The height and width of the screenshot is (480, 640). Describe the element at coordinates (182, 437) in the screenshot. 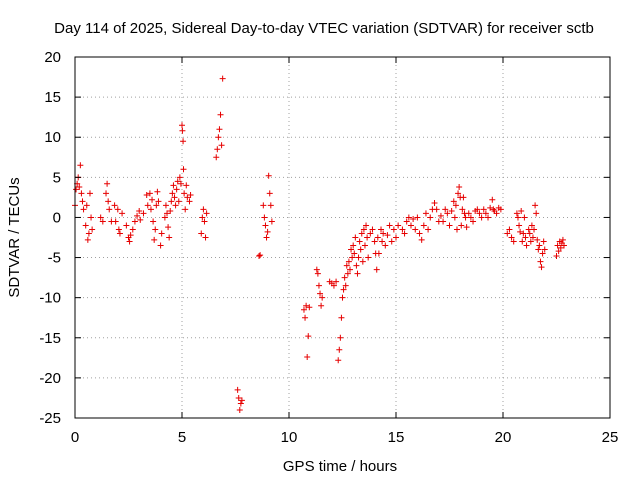

I see `x-tick-label: 5` at that location.